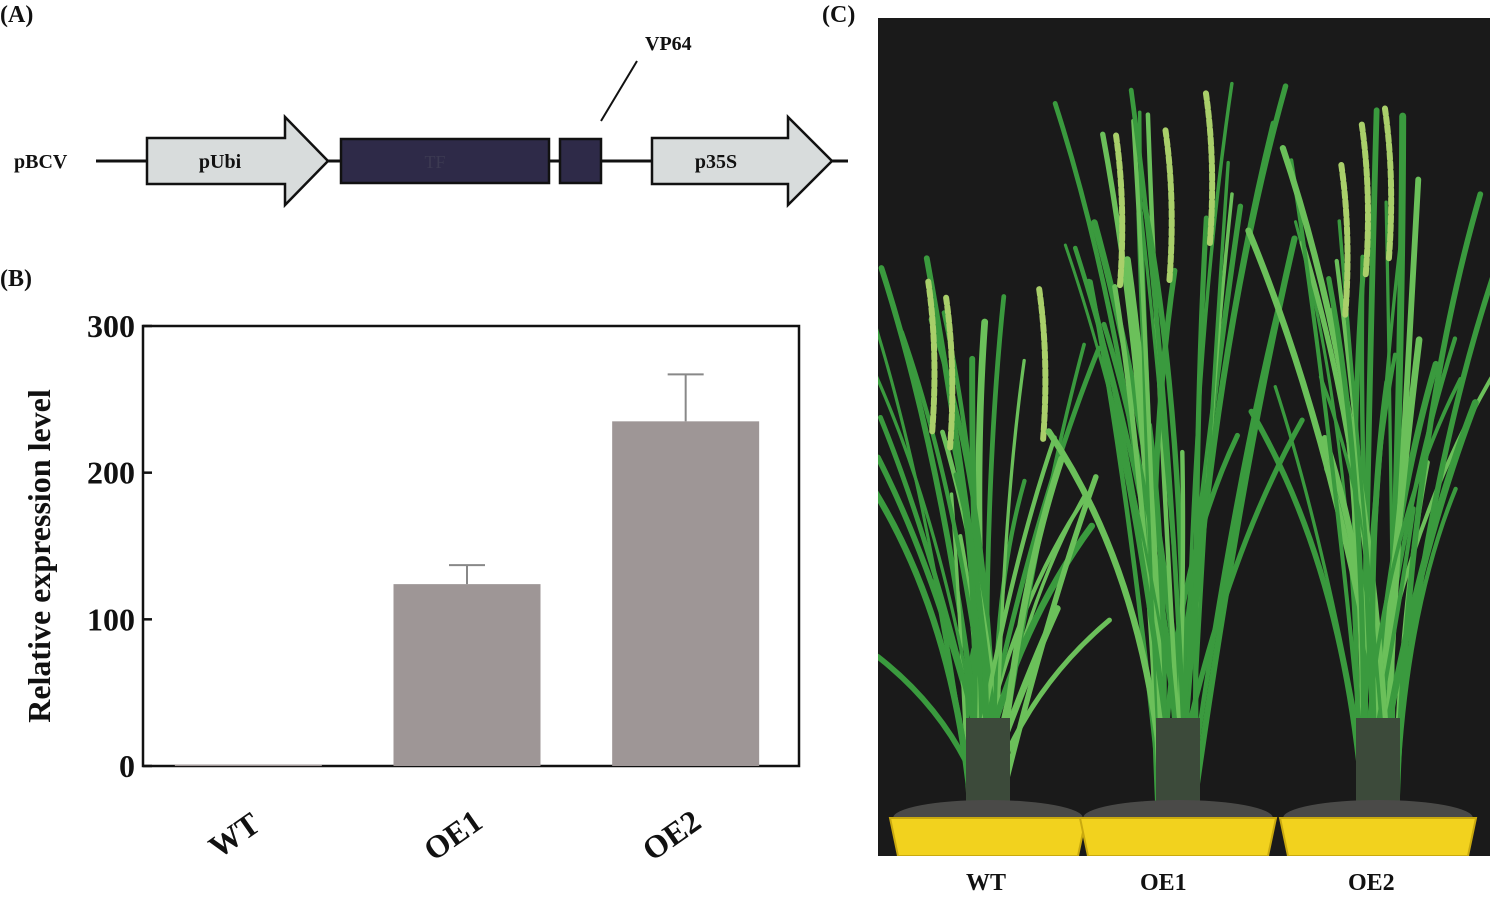 This screenshot has height=902, width=1496. What do you see at coordinates (39, 556) in the screenshot?
I see `y-axis-label: Relative expression level` at bounding box center [39, 556].